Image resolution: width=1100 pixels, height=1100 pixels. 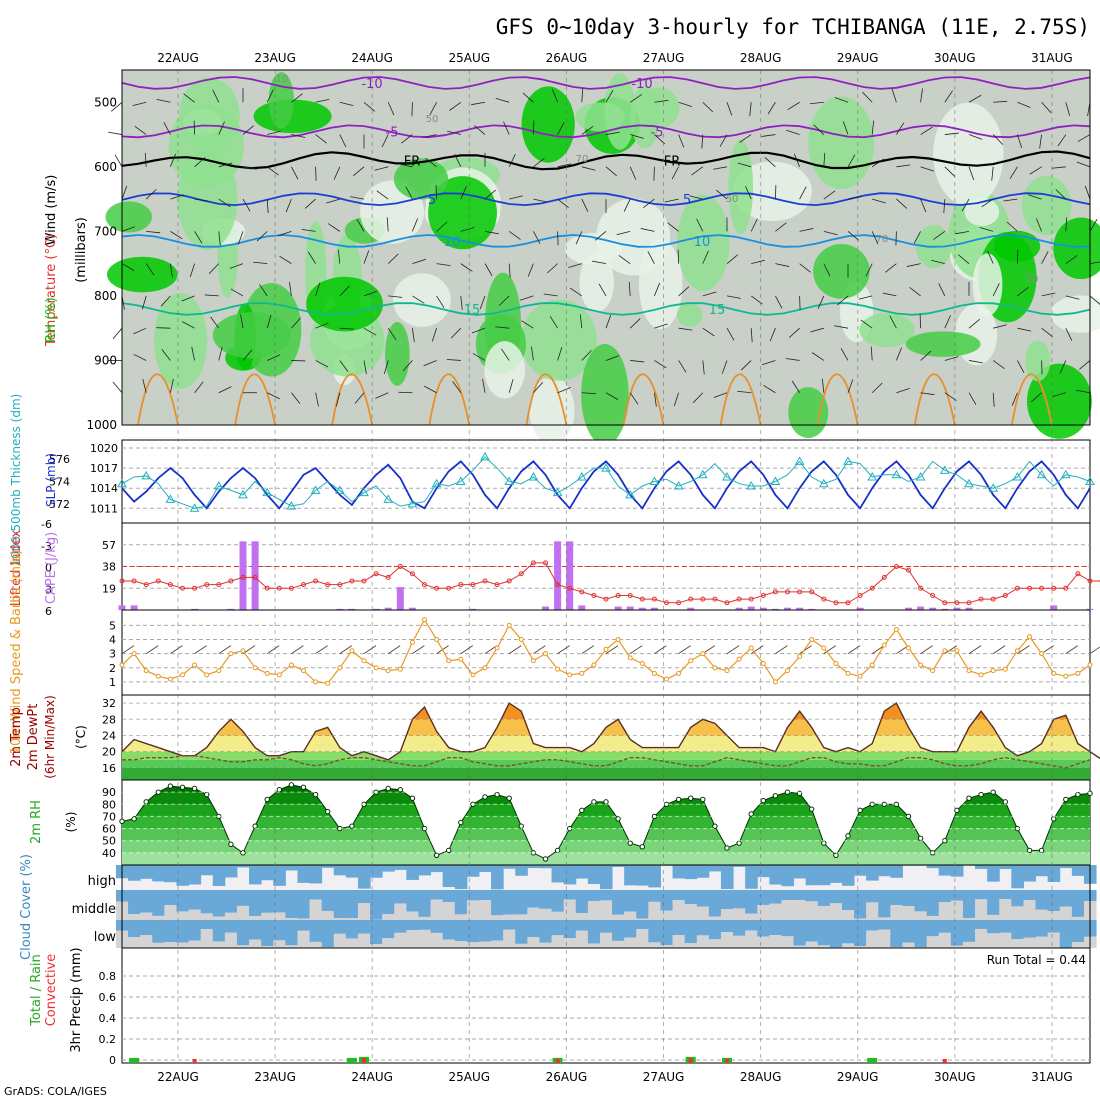 I want to click on axis-label-rh2m: 2m RH, so click(x=36, y=822).